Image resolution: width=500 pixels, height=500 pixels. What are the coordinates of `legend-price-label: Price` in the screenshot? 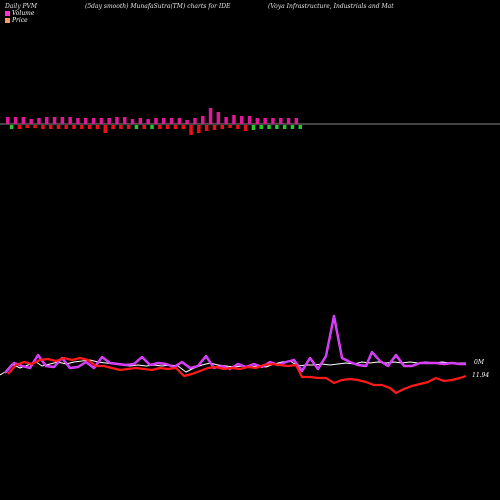 It's located at (20, 20).